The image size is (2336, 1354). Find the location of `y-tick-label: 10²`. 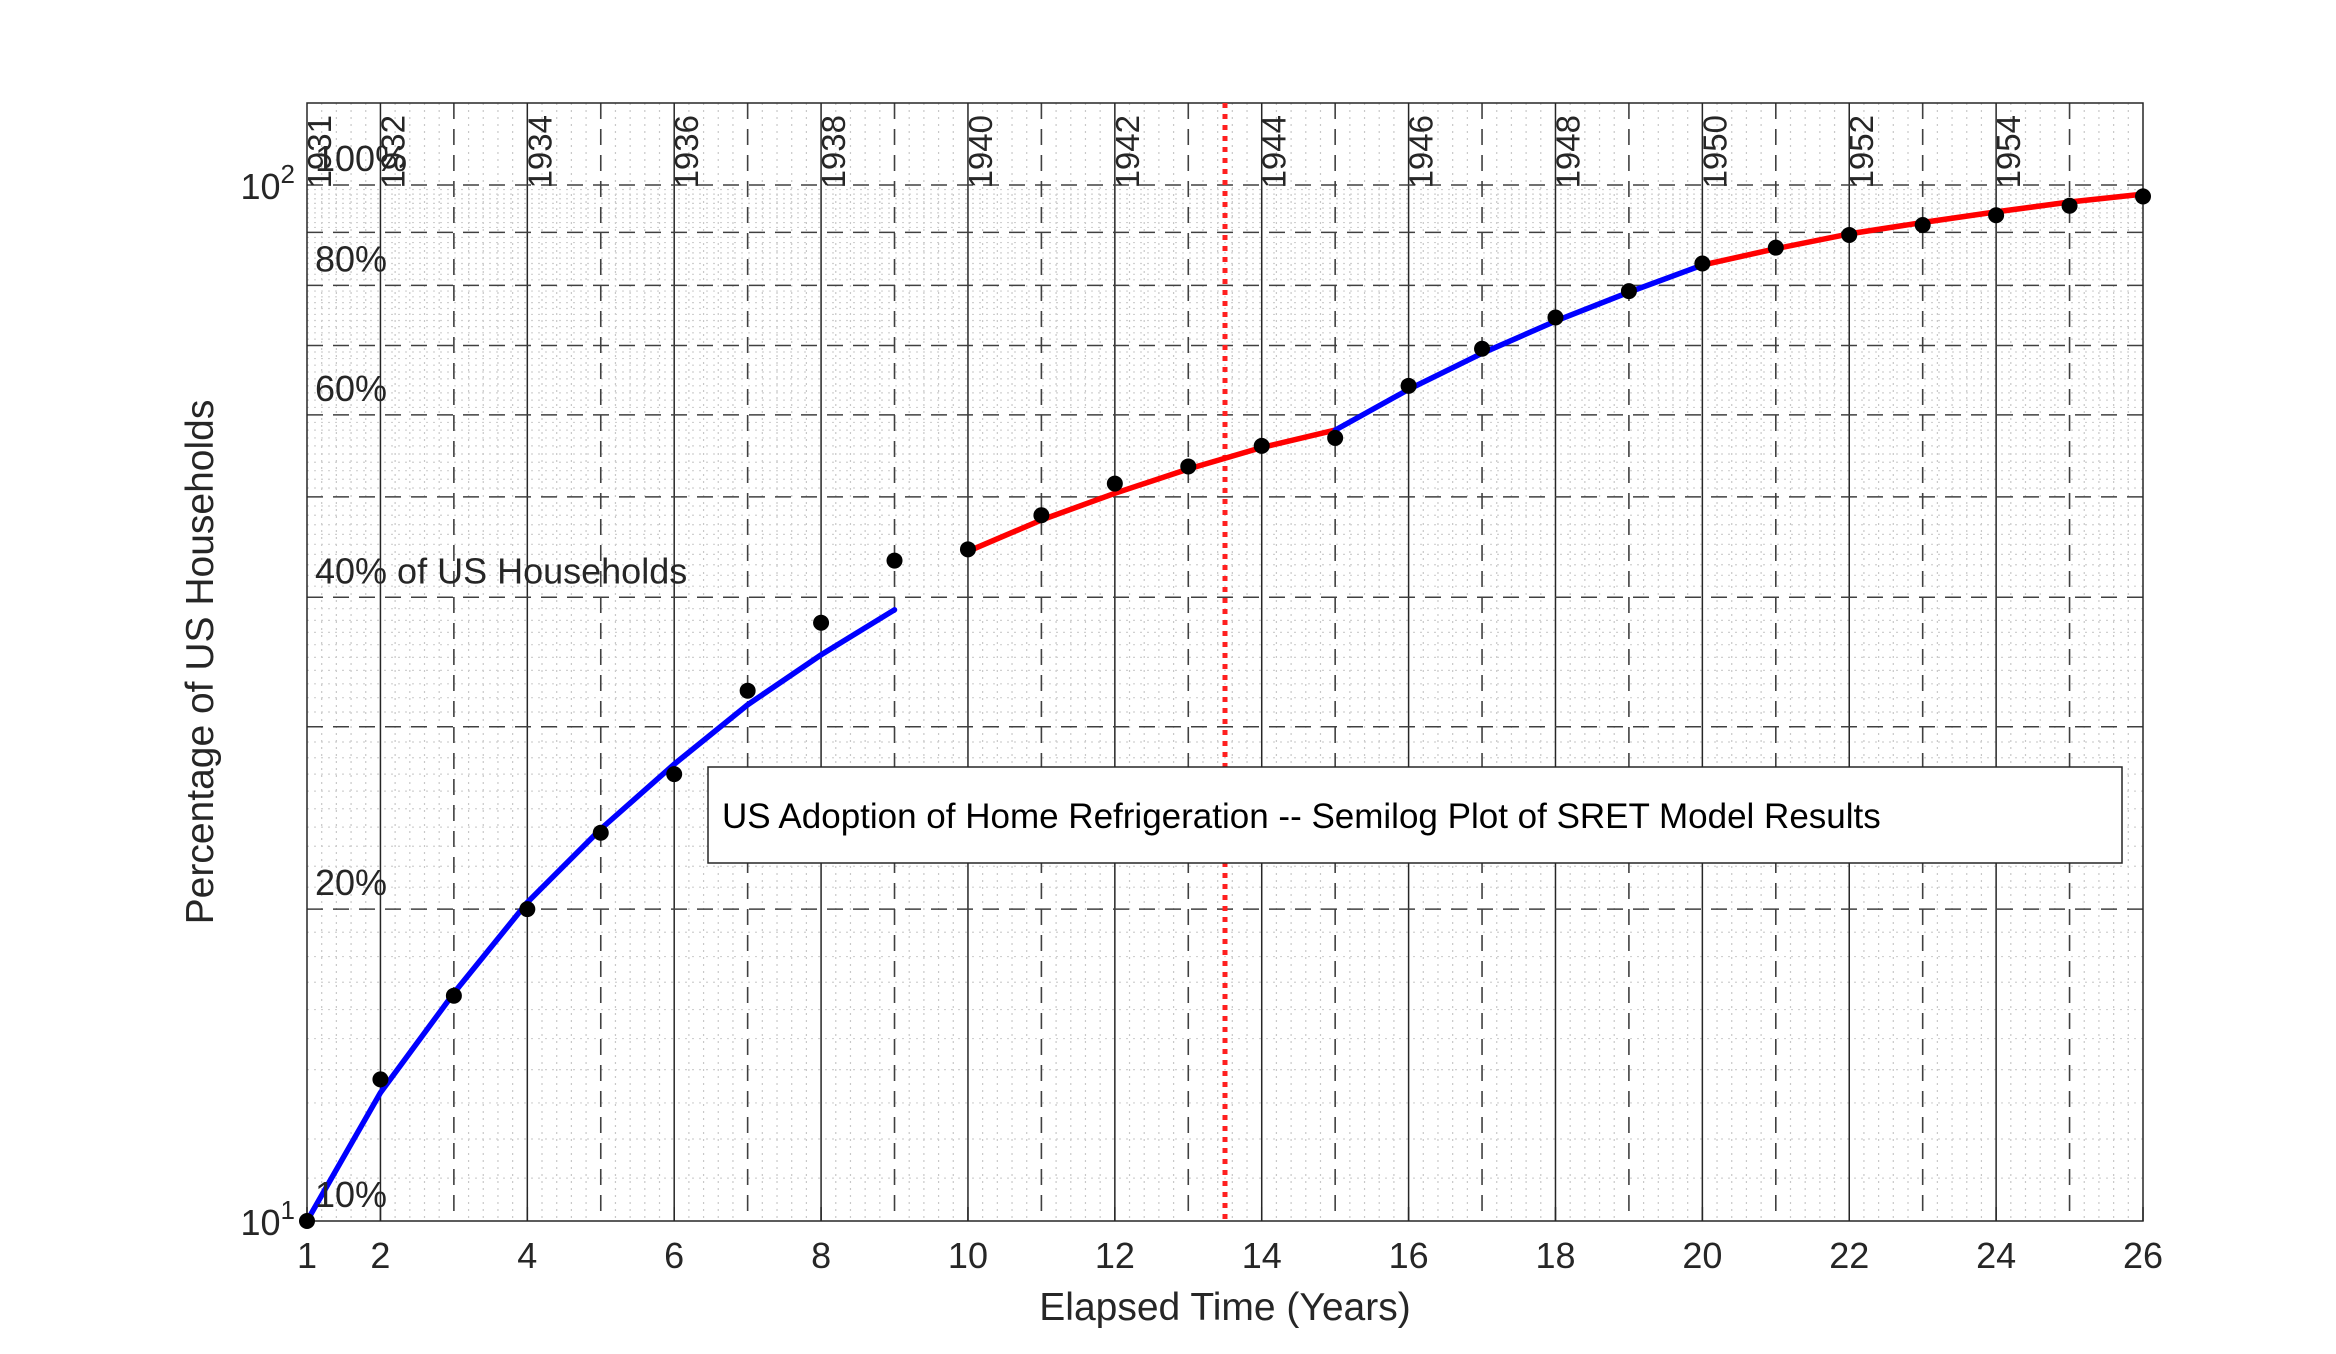

y-tick-label: 10² is located at coordinates (267, 183).